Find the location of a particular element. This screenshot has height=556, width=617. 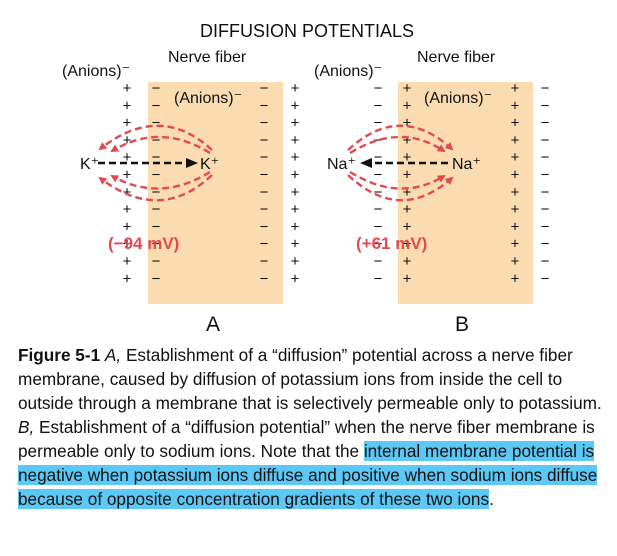

caption-part-a-marker: A, is located at coordinates (113, 355).